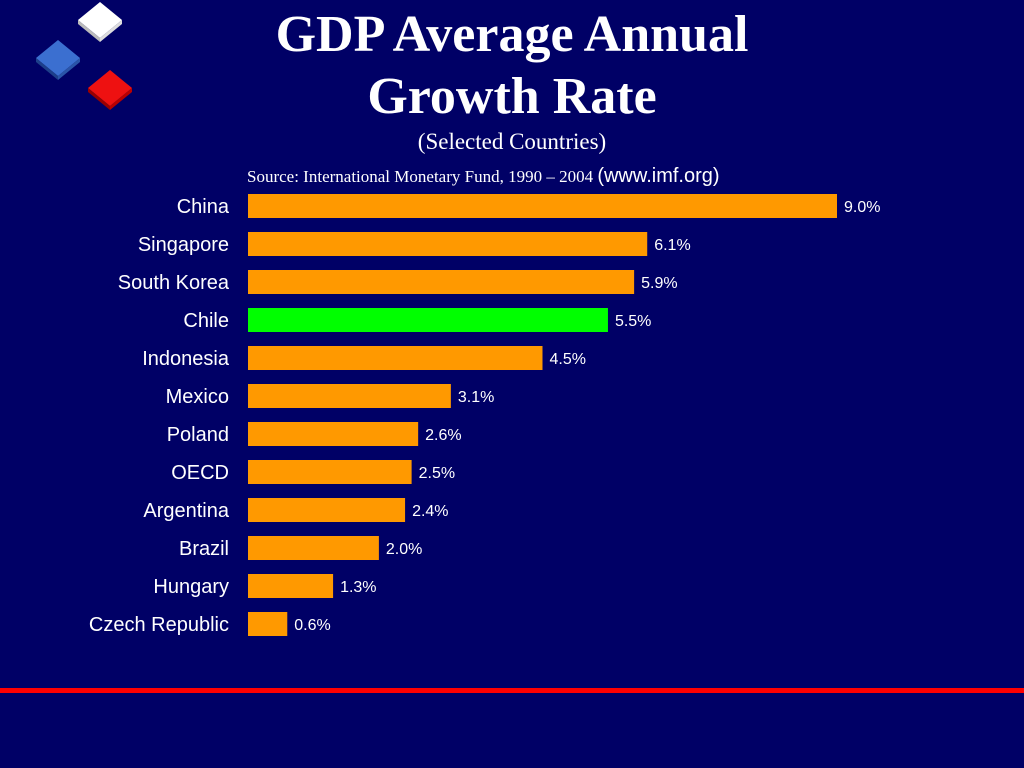  I want to click on value-label-oecd: 2.5%, so click(437, 473).